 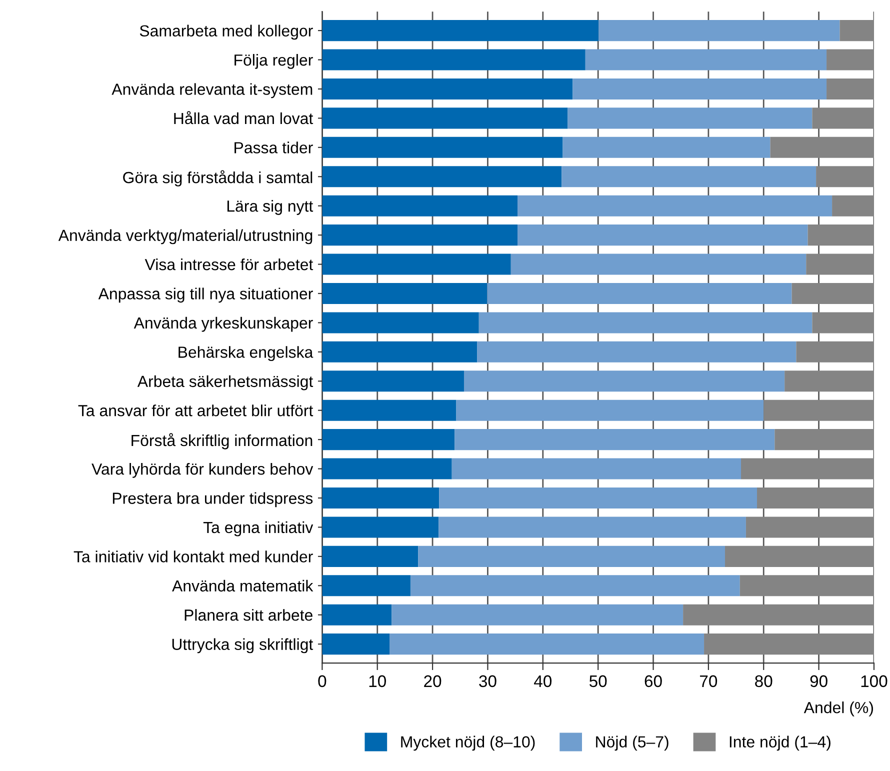 I want to click on y-tick-label: Förstå skriftlig information, so click(x=222, y=441).